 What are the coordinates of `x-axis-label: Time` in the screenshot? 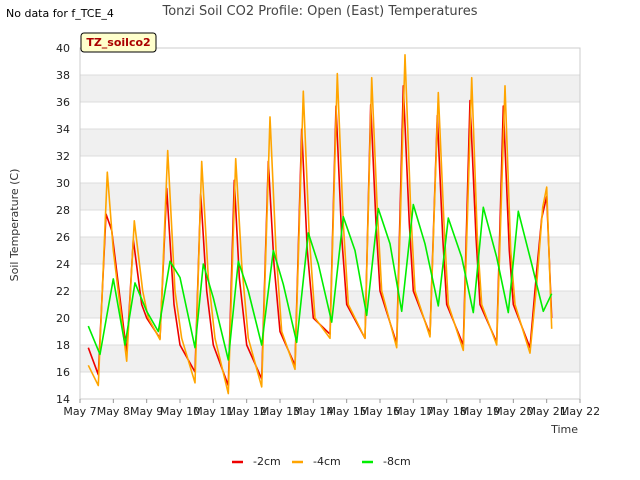 It's located at (564, 429).